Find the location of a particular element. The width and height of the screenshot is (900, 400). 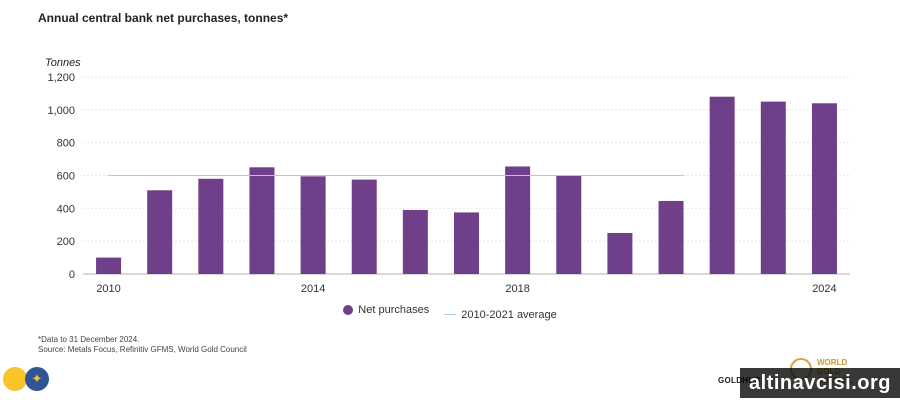

bar-2022 is located at coordinates (722, 185).